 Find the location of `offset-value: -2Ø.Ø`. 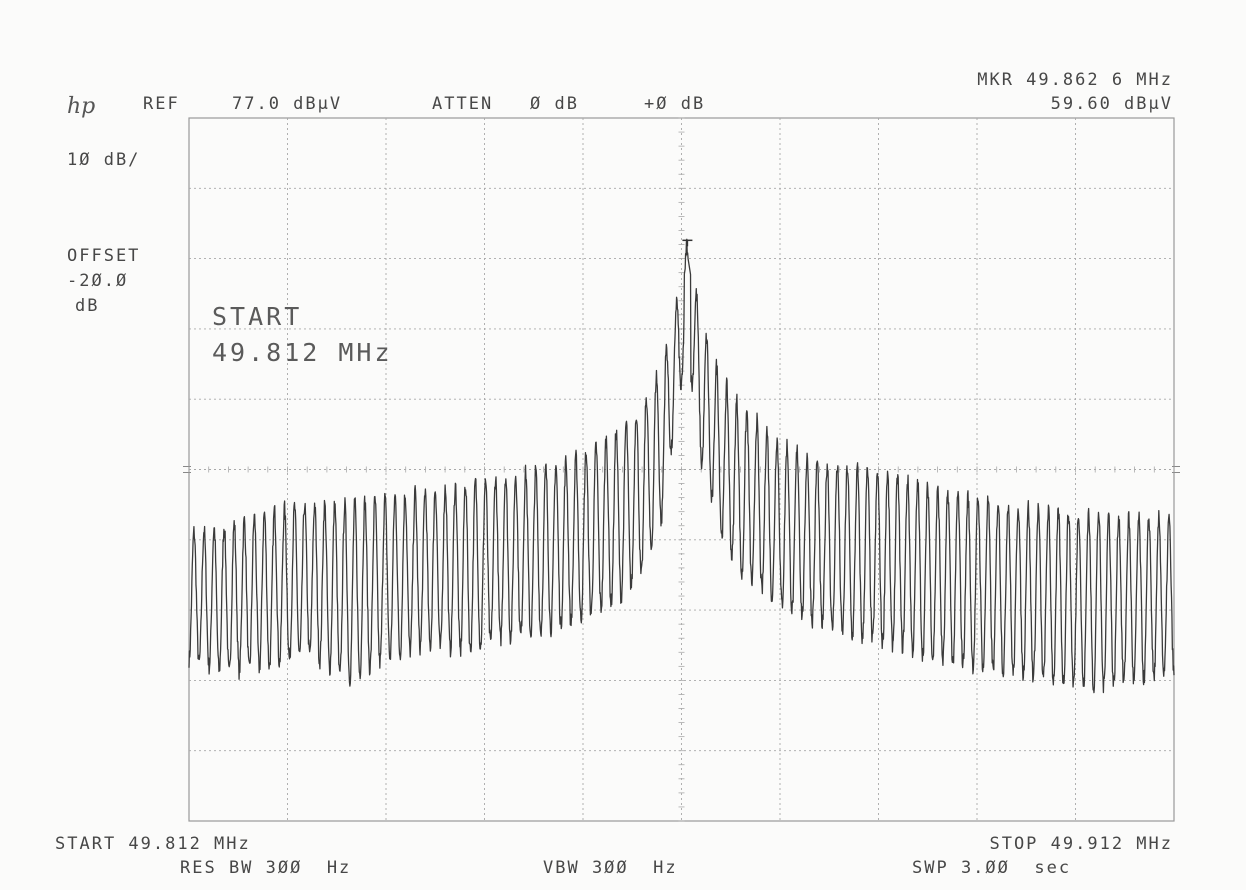

offset-value: -2Ø.Ø is located at coordinates (98, 281).